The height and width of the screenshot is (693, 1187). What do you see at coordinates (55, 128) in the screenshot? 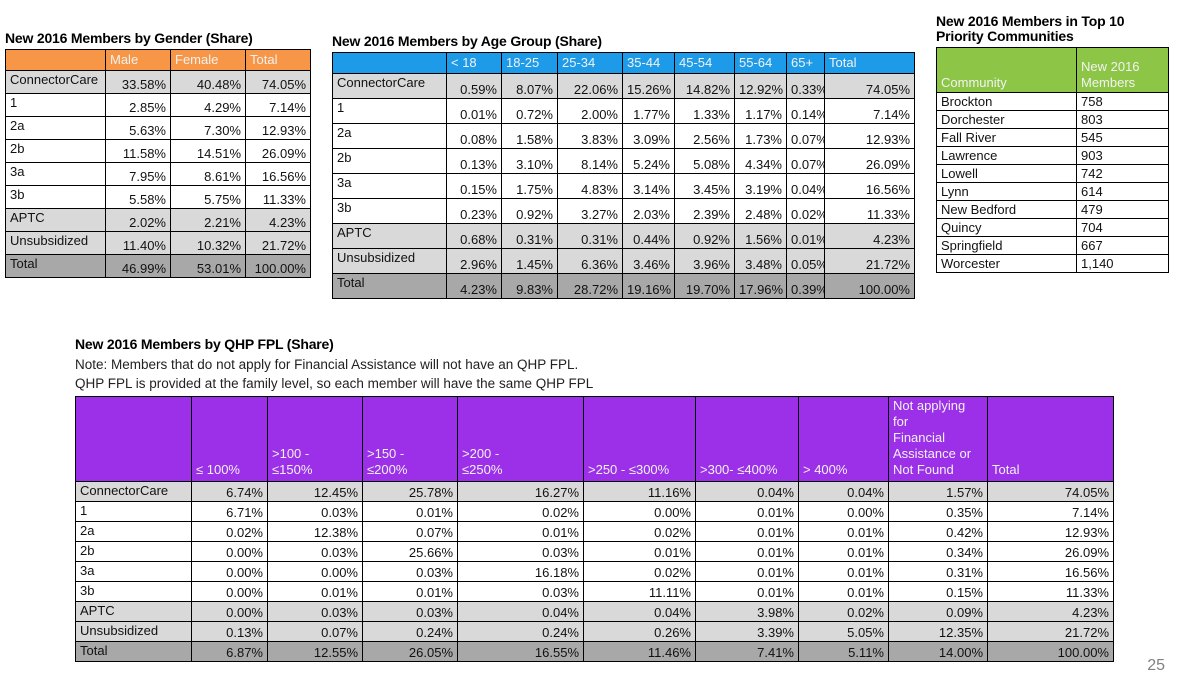
I see `row-label: 2a` at bounding box center [55, 128].